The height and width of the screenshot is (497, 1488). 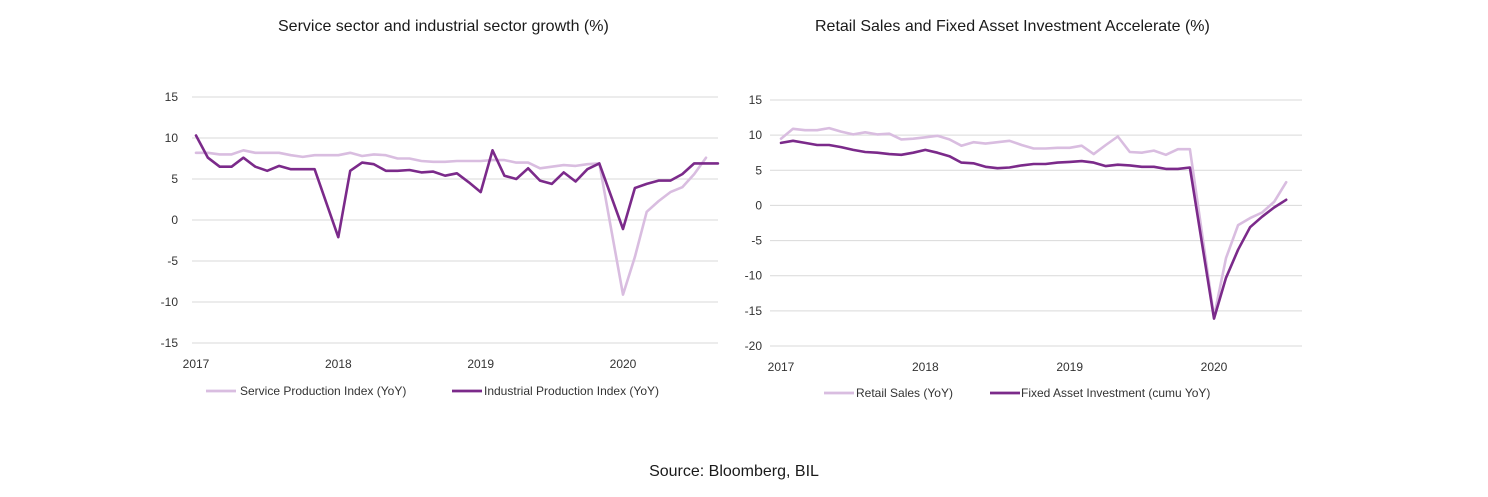 I want to click on legend-label: Fixed Asset Investment (cumu YoY), so click(x=1115, y=393).